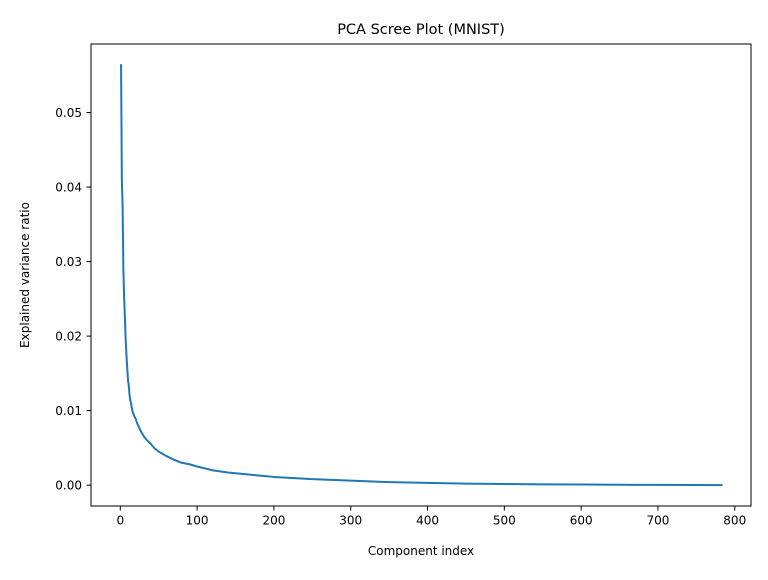 The height and width of the screenshot is (580, 768). Describe the element at coordinates (68, 113) in the screenshot. I see `y-tick-label: 0.05` at that location.